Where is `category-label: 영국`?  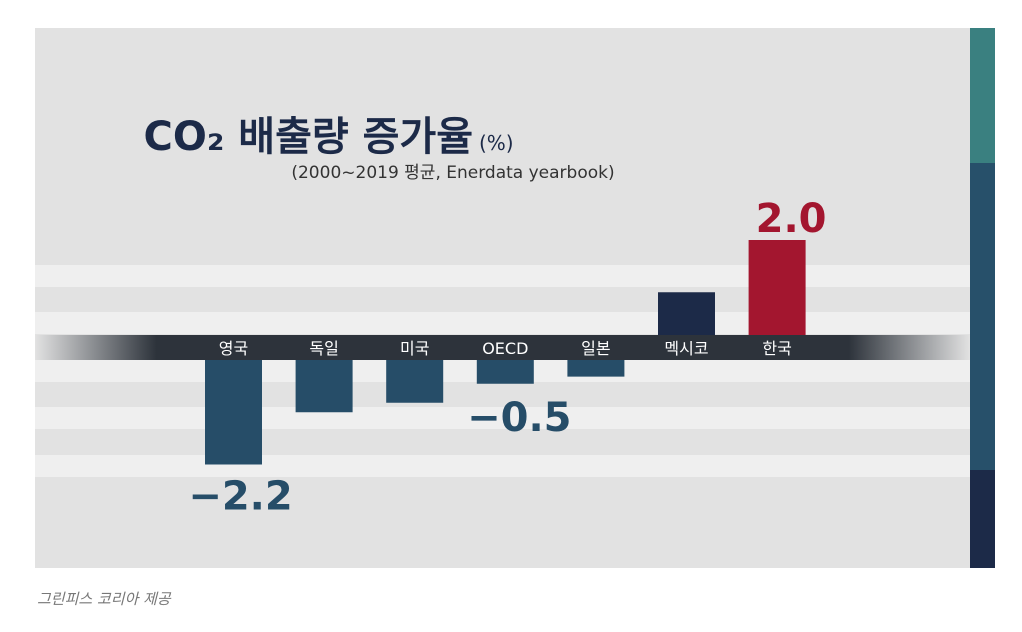 category-label: 영국 is located at coordinates (233, 348).